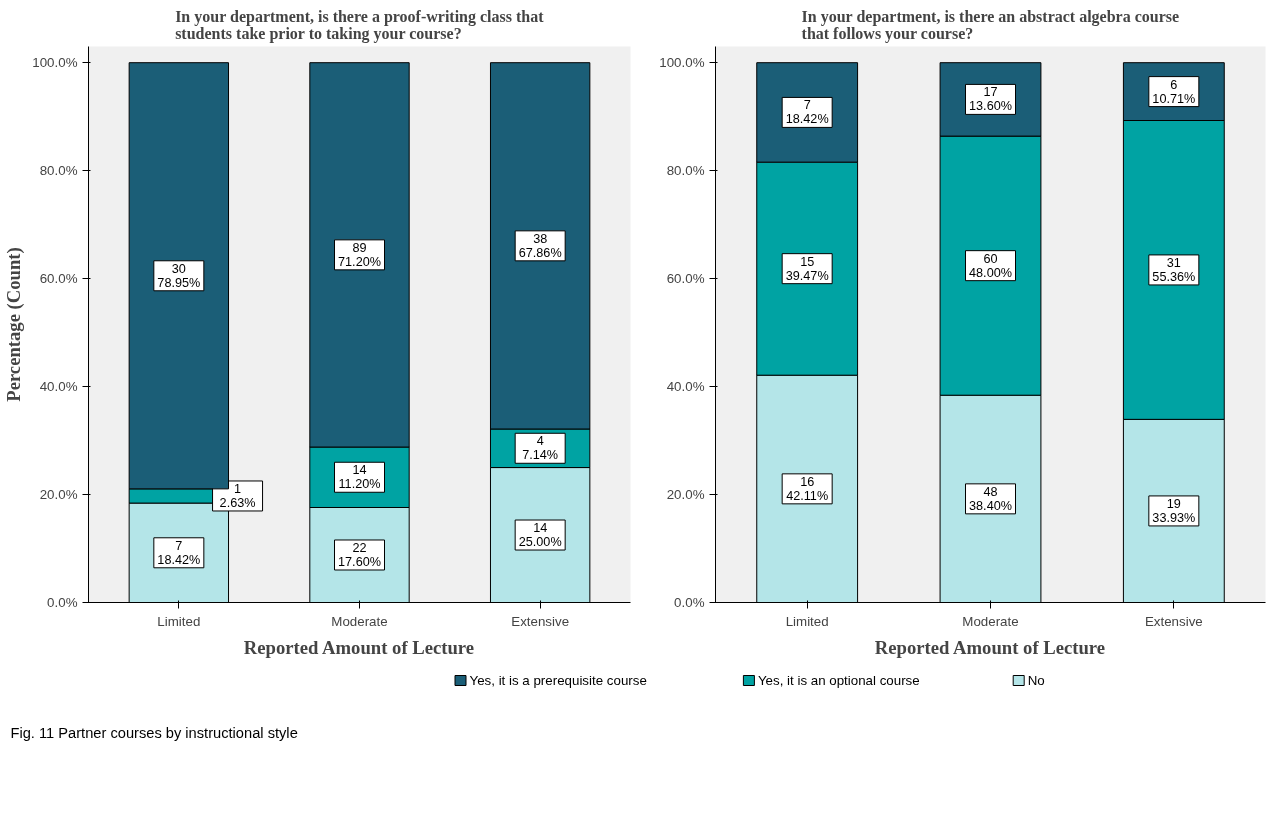 Image resolution: width=1287 pixels, height=816 pixels. I want to click on data-label: 30 78.95%, so click(179, 275).